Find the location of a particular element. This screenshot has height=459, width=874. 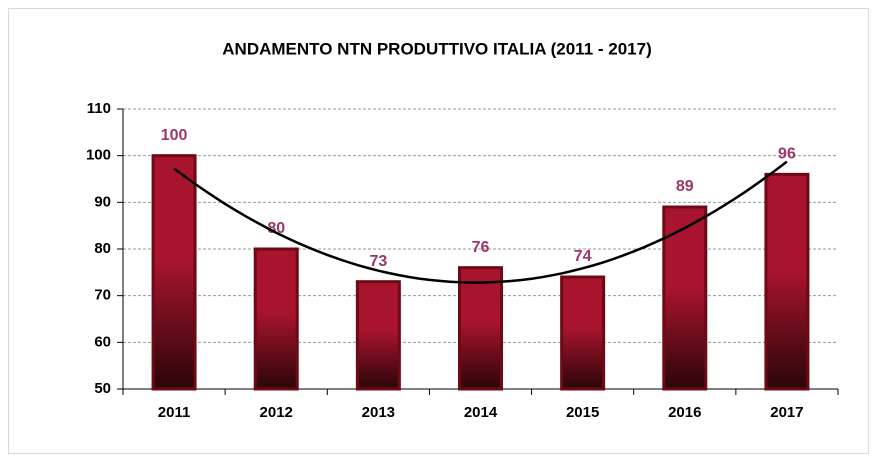

y-tick-label: 90 is located at coordinates (102, 201).